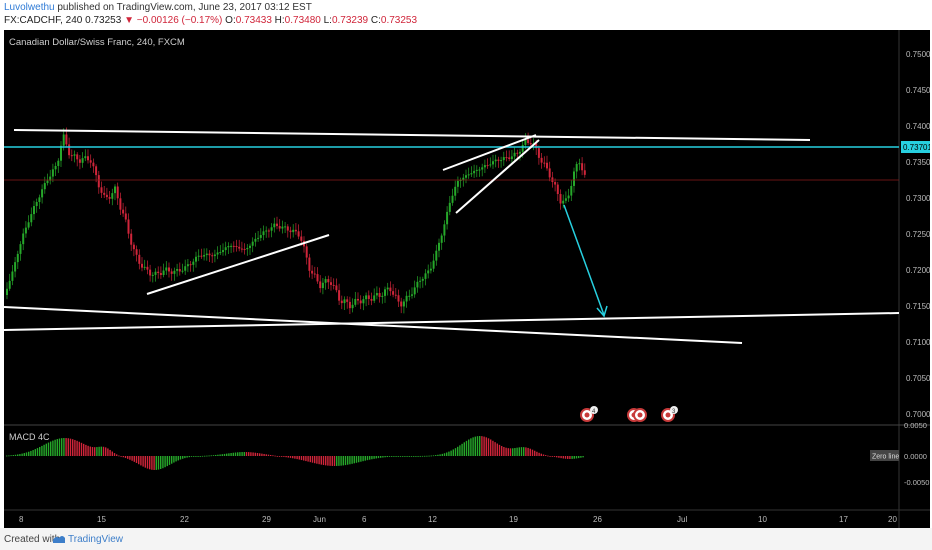  What do you see at coordinates (96, 539) in the screenshot?
I see `tradingview-brand-link: TradingView` at bounding box center [96, 539].